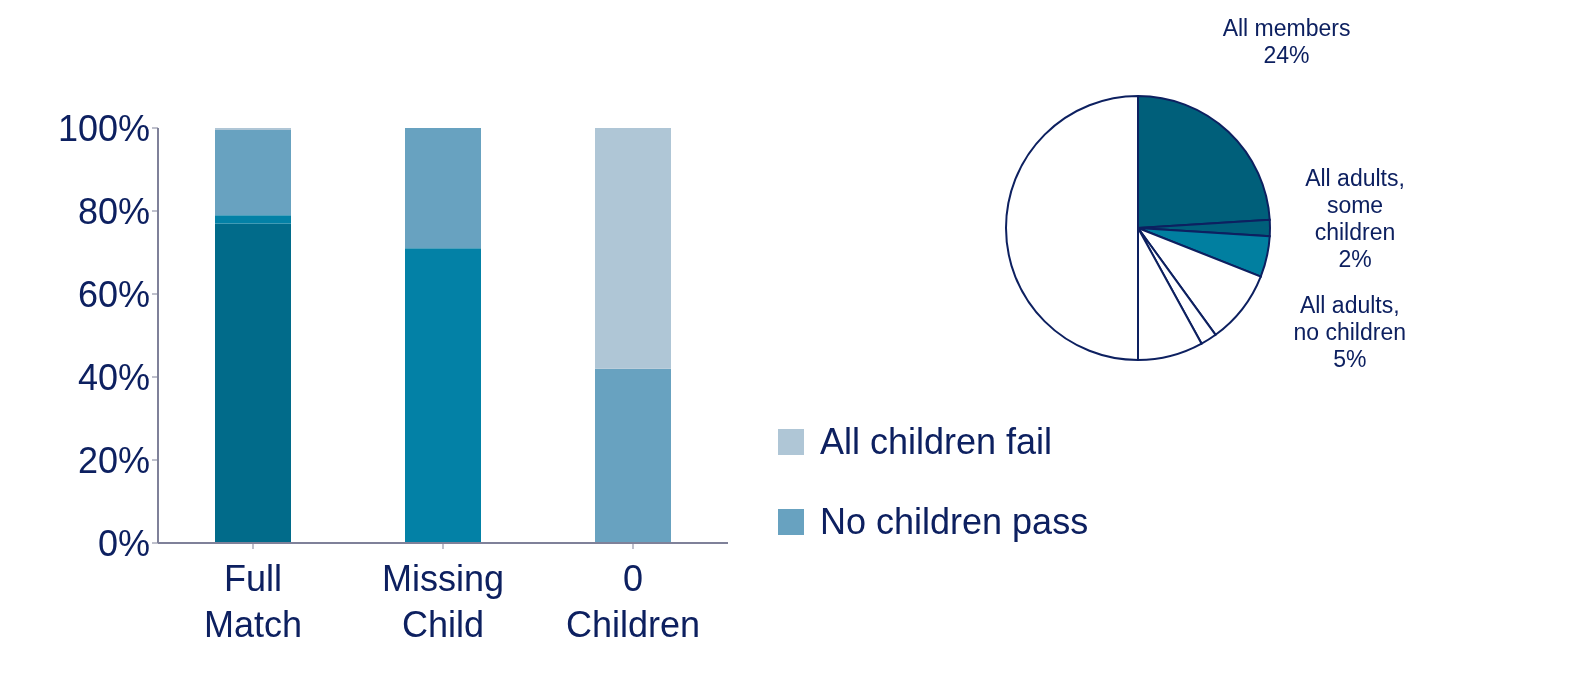 The image size is (1574, 676). I want to click on data-label: 24%, so click(1286, 54).